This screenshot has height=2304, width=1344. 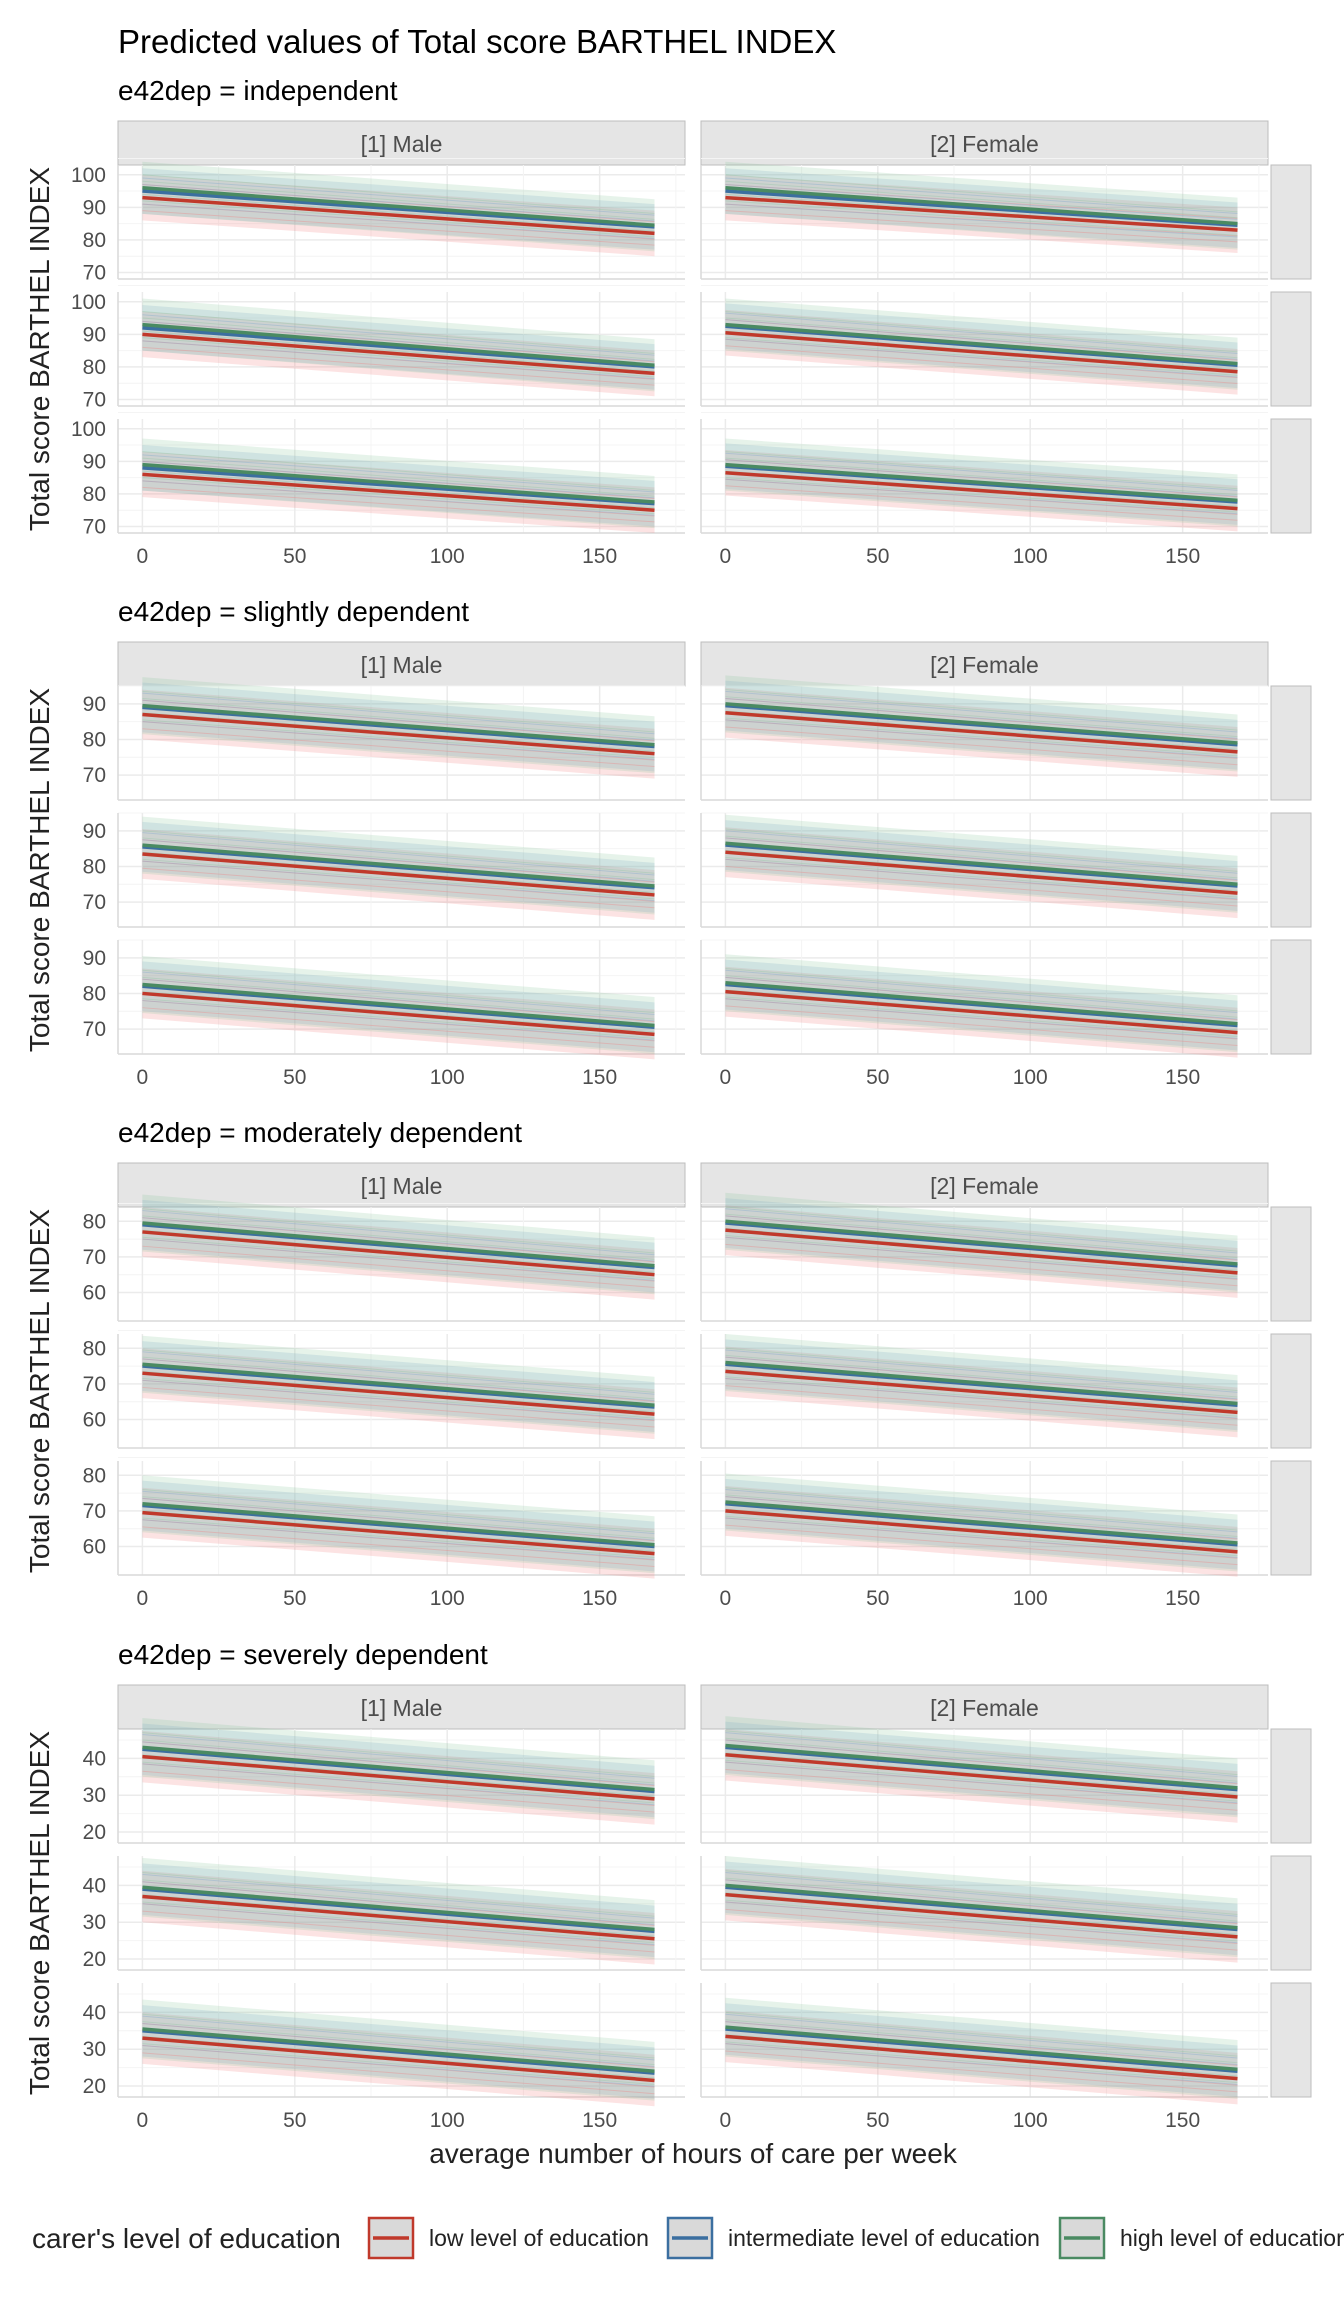 I want to click on column-strip-label: [1] Male, so click(x=402, y=665).